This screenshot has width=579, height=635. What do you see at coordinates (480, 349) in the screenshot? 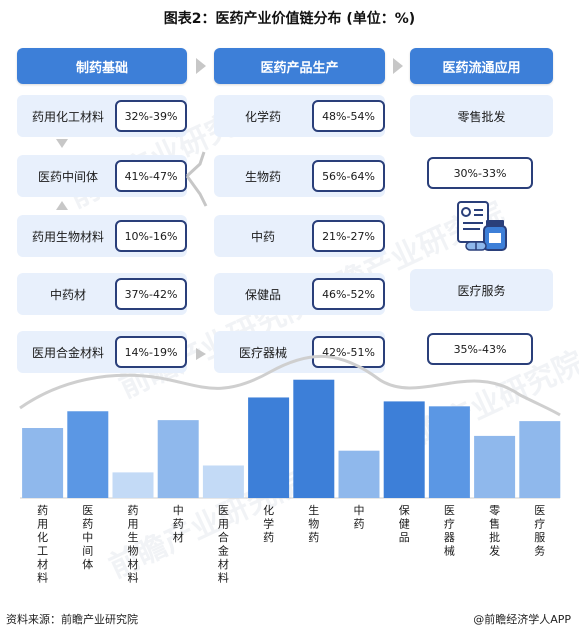
I see `circulation-pct-1: 35%-43%` at bounding box center [480, 349].